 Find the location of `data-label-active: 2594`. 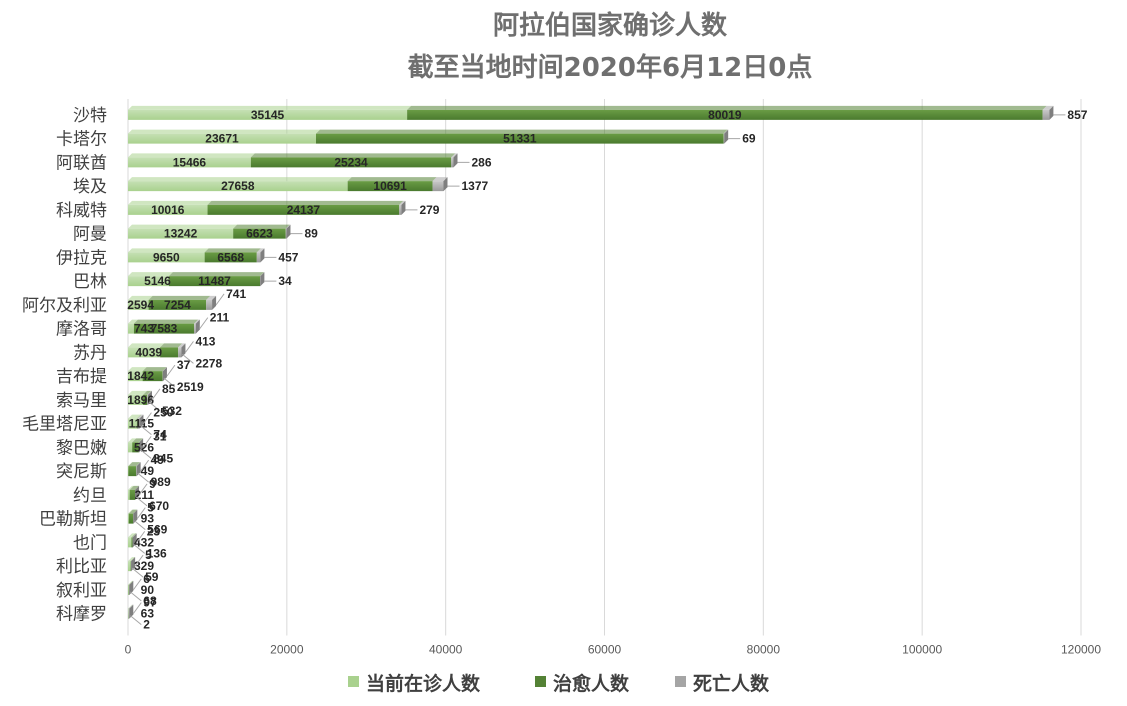

data-label-active: 2594 is located at coordinates (140, 305).